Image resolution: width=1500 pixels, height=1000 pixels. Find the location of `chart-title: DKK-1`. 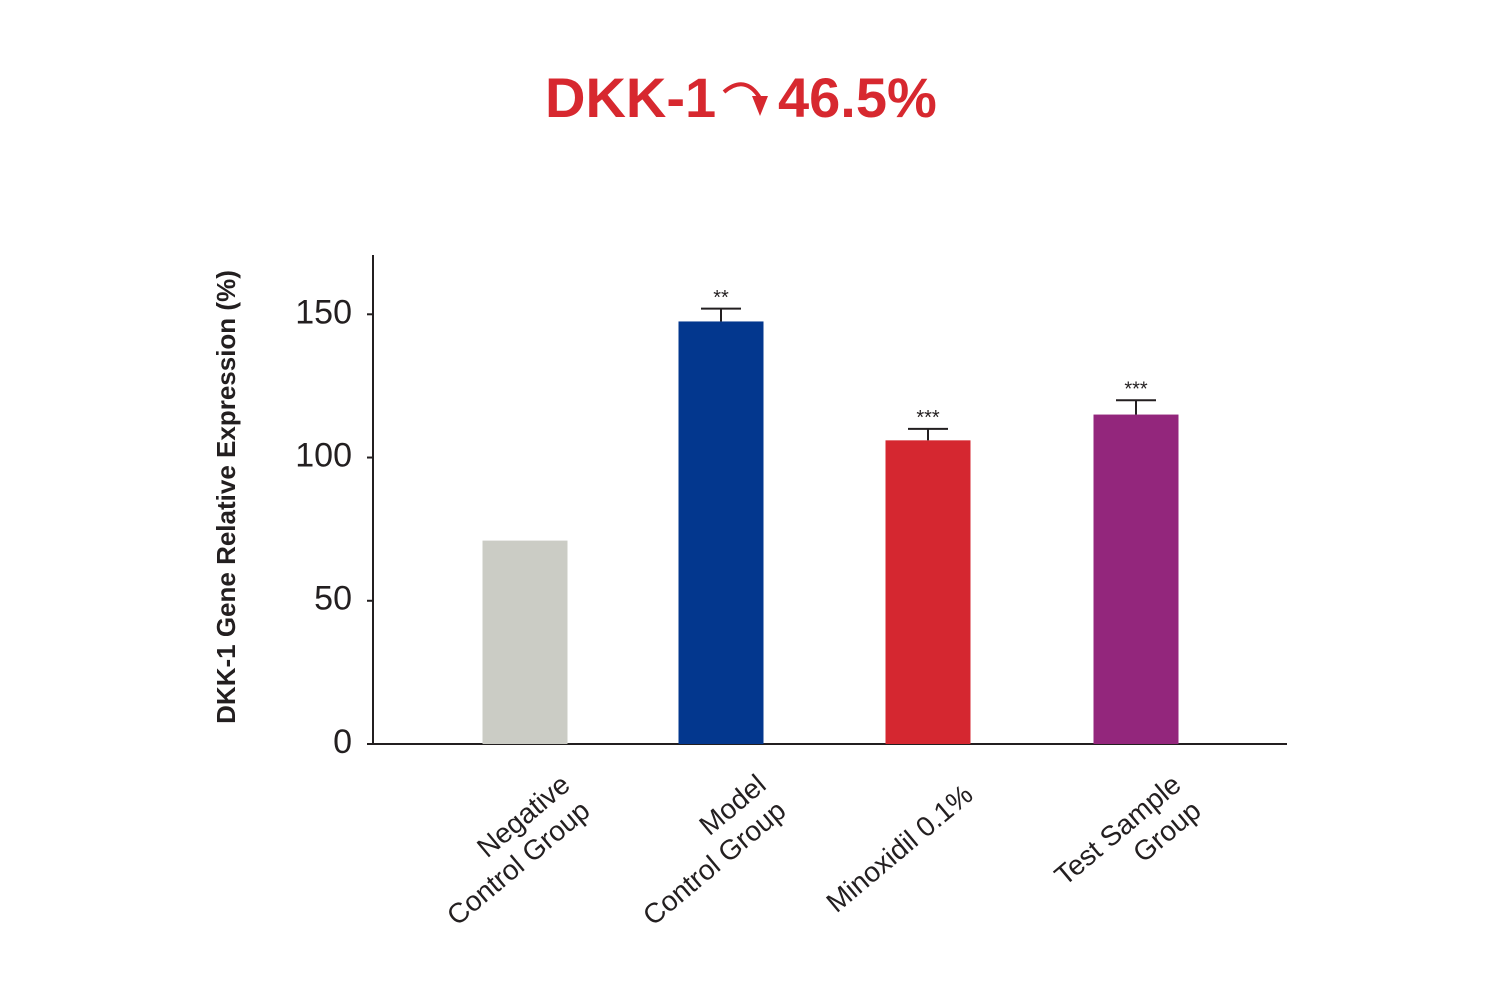

chart-title: DKK-1 is located at coordinates (630, 97).